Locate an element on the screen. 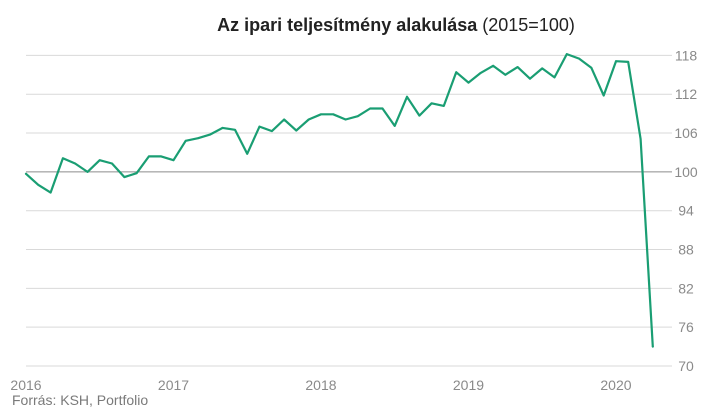  y-tick-label: 94 is located at coordinates (686, 211).